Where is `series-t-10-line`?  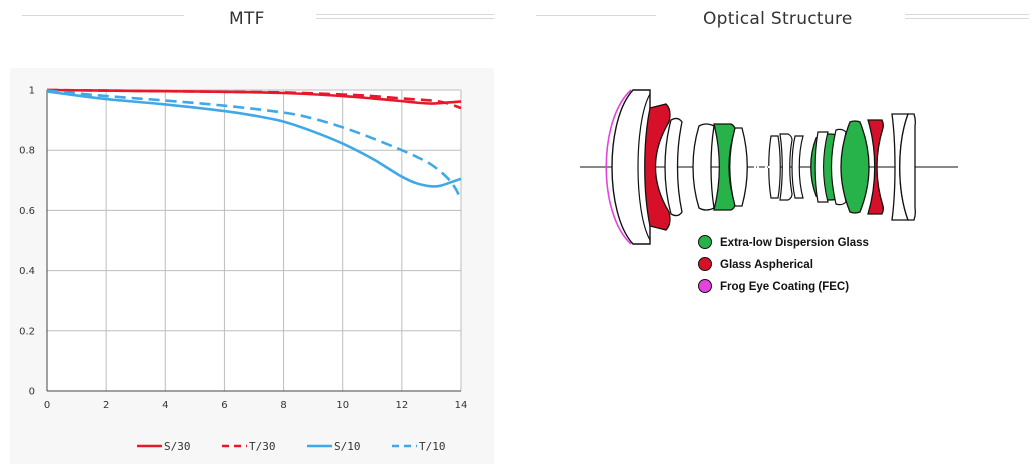
series-t-10-line is located at coordinates (254, 145).